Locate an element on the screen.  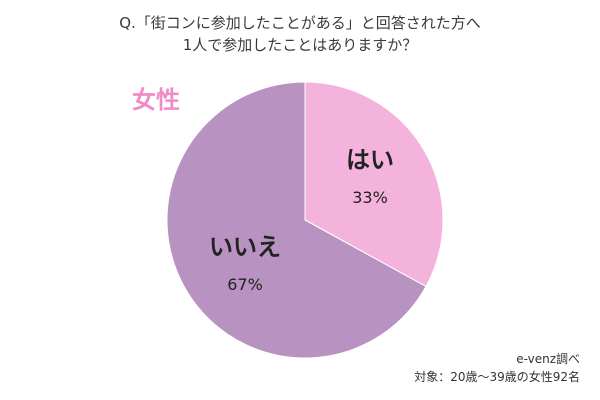
sample-description: 対象：20歳〜39歳の女性92名 is located at coordinates (497, 377).